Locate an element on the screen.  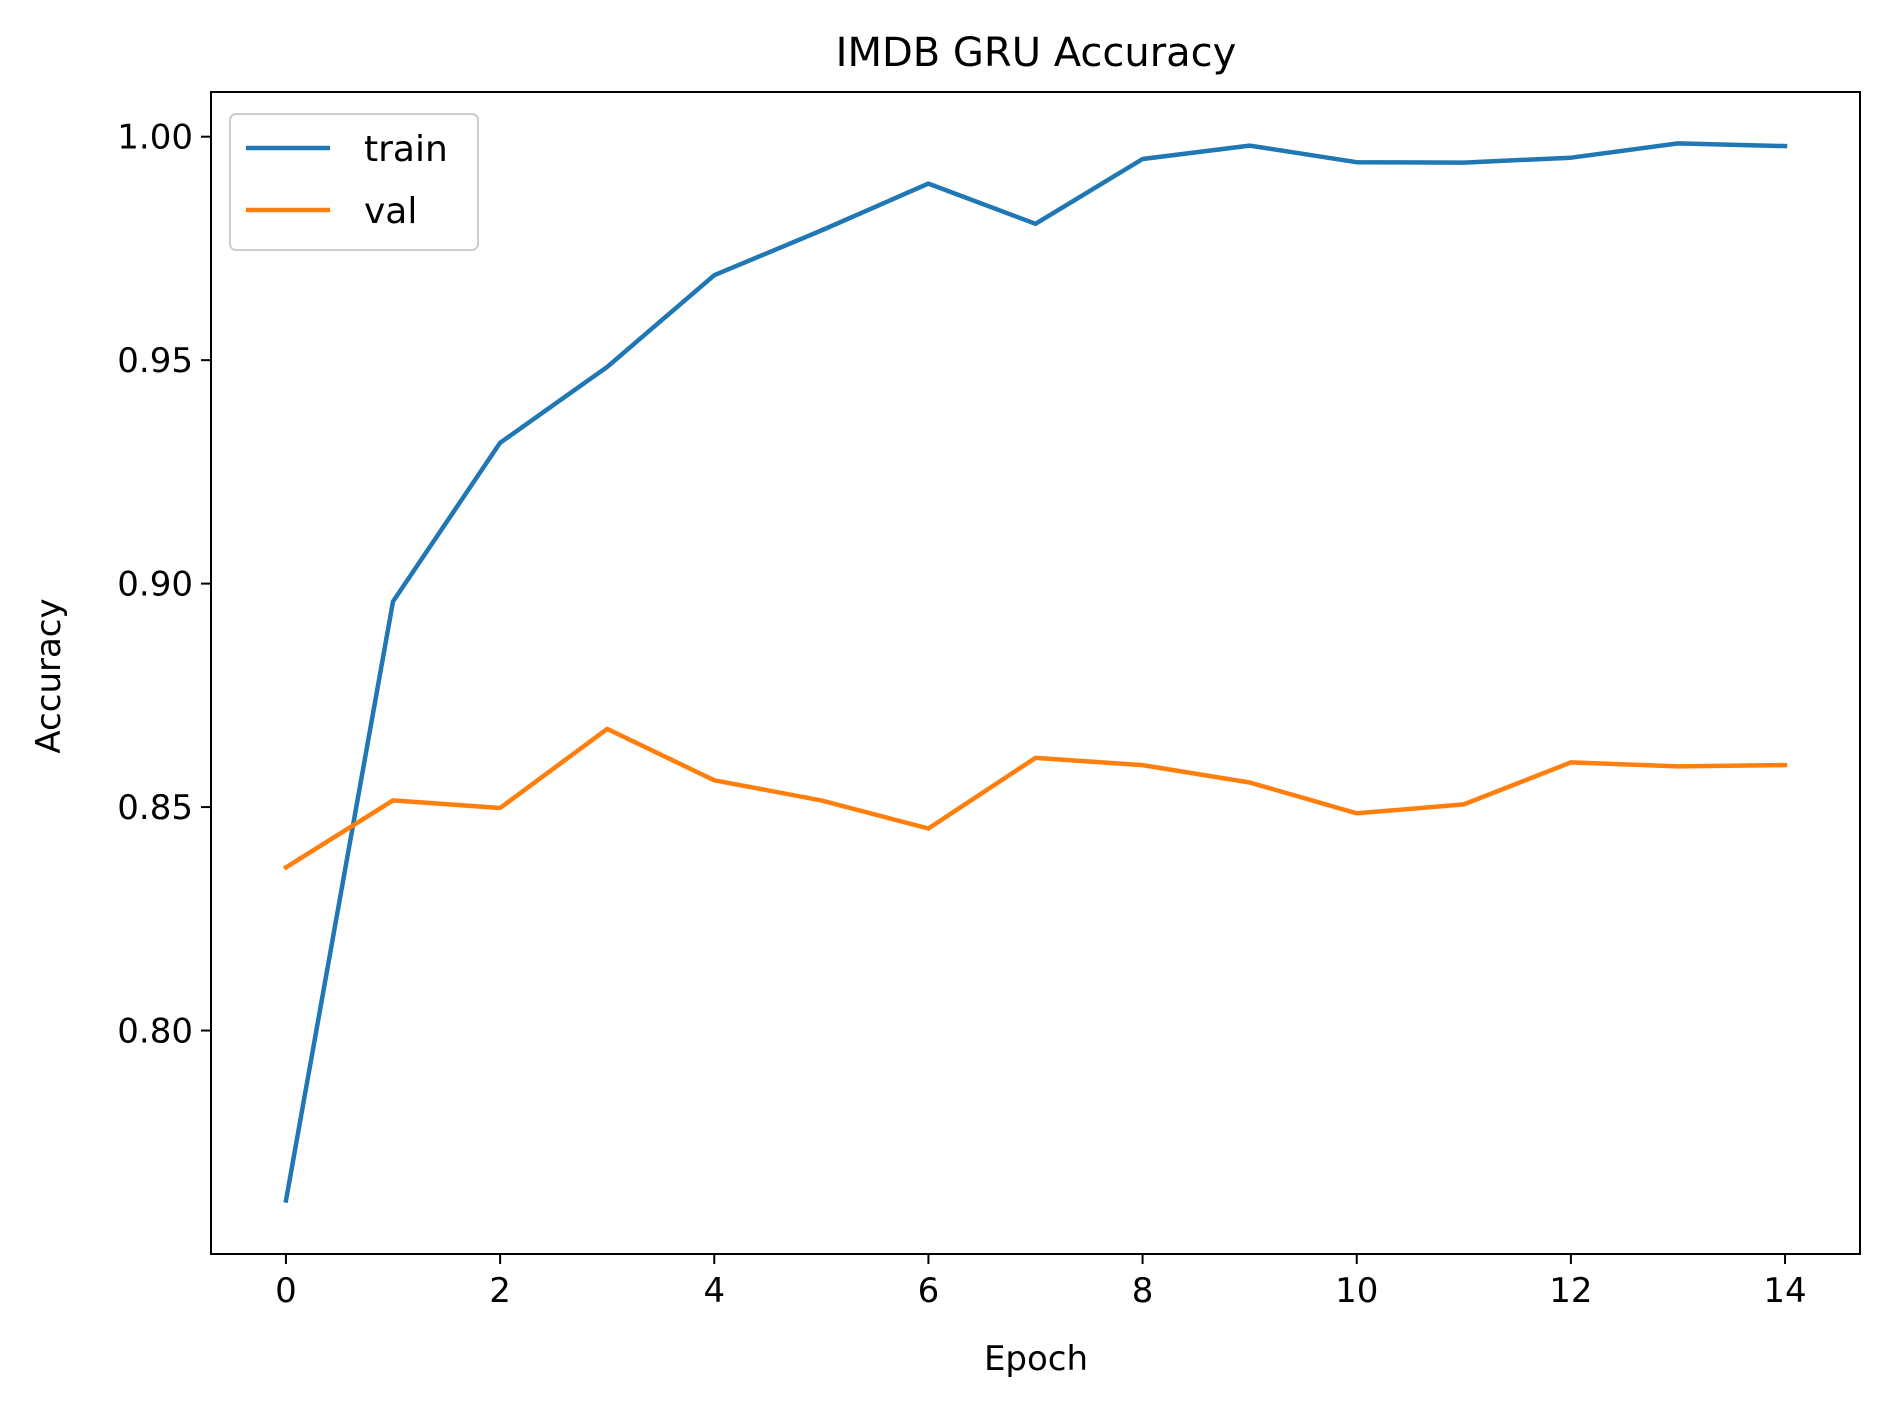
legend-label-val: val is located at coordinates (390, 211).